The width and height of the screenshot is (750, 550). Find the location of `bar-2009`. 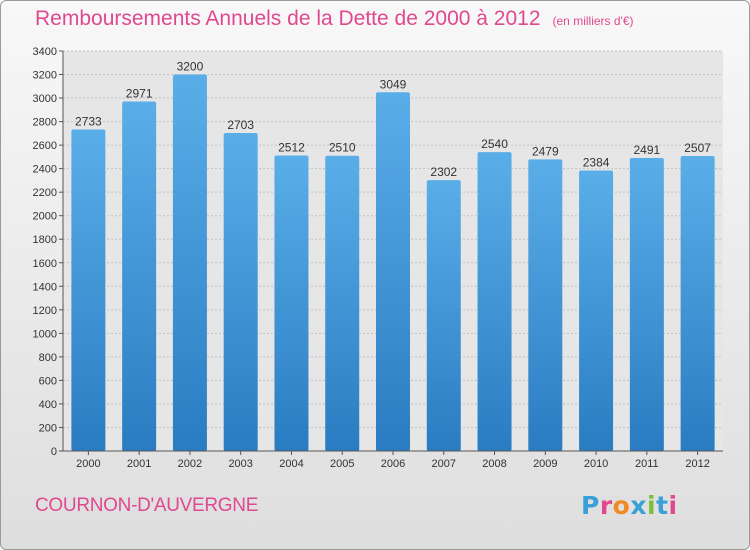

bar-2009 is located at coordinates (545, 305).